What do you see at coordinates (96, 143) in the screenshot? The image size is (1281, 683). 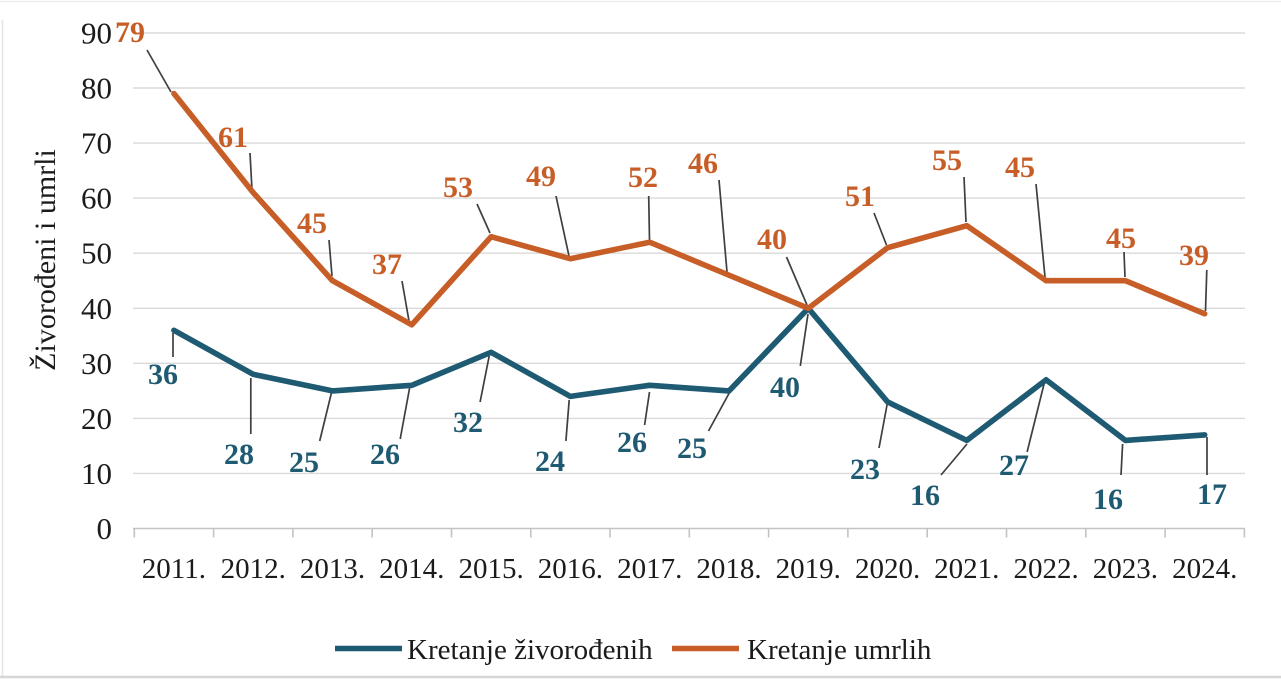 I see `svg-text: 70` at bounding box center [96, 143].